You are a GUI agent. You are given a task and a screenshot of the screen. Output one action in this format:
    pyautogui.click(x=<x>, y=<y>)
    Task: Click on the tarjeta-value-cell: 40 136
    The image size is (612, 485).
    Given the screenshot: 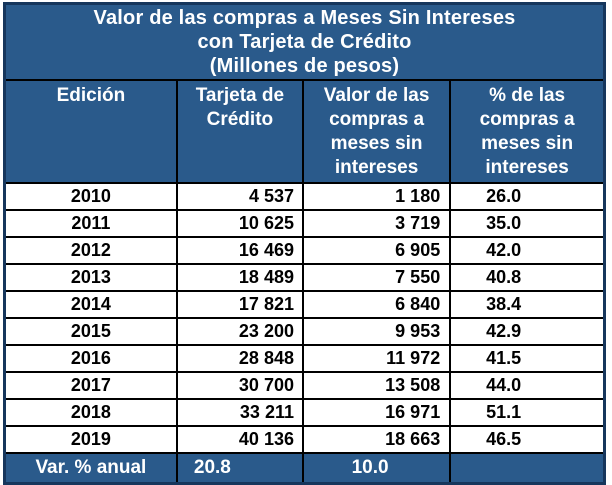 What is the action you would take?
    pyautogui.click(x=239, y=439)
    